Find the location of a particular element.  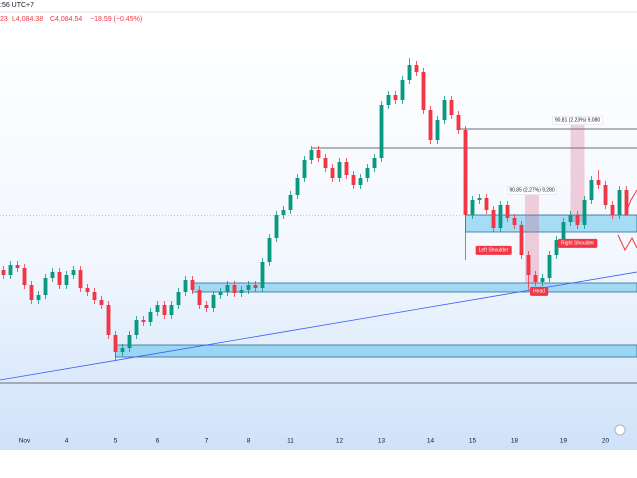

x-tick-label: 4 is located at coordinates (67, 441).